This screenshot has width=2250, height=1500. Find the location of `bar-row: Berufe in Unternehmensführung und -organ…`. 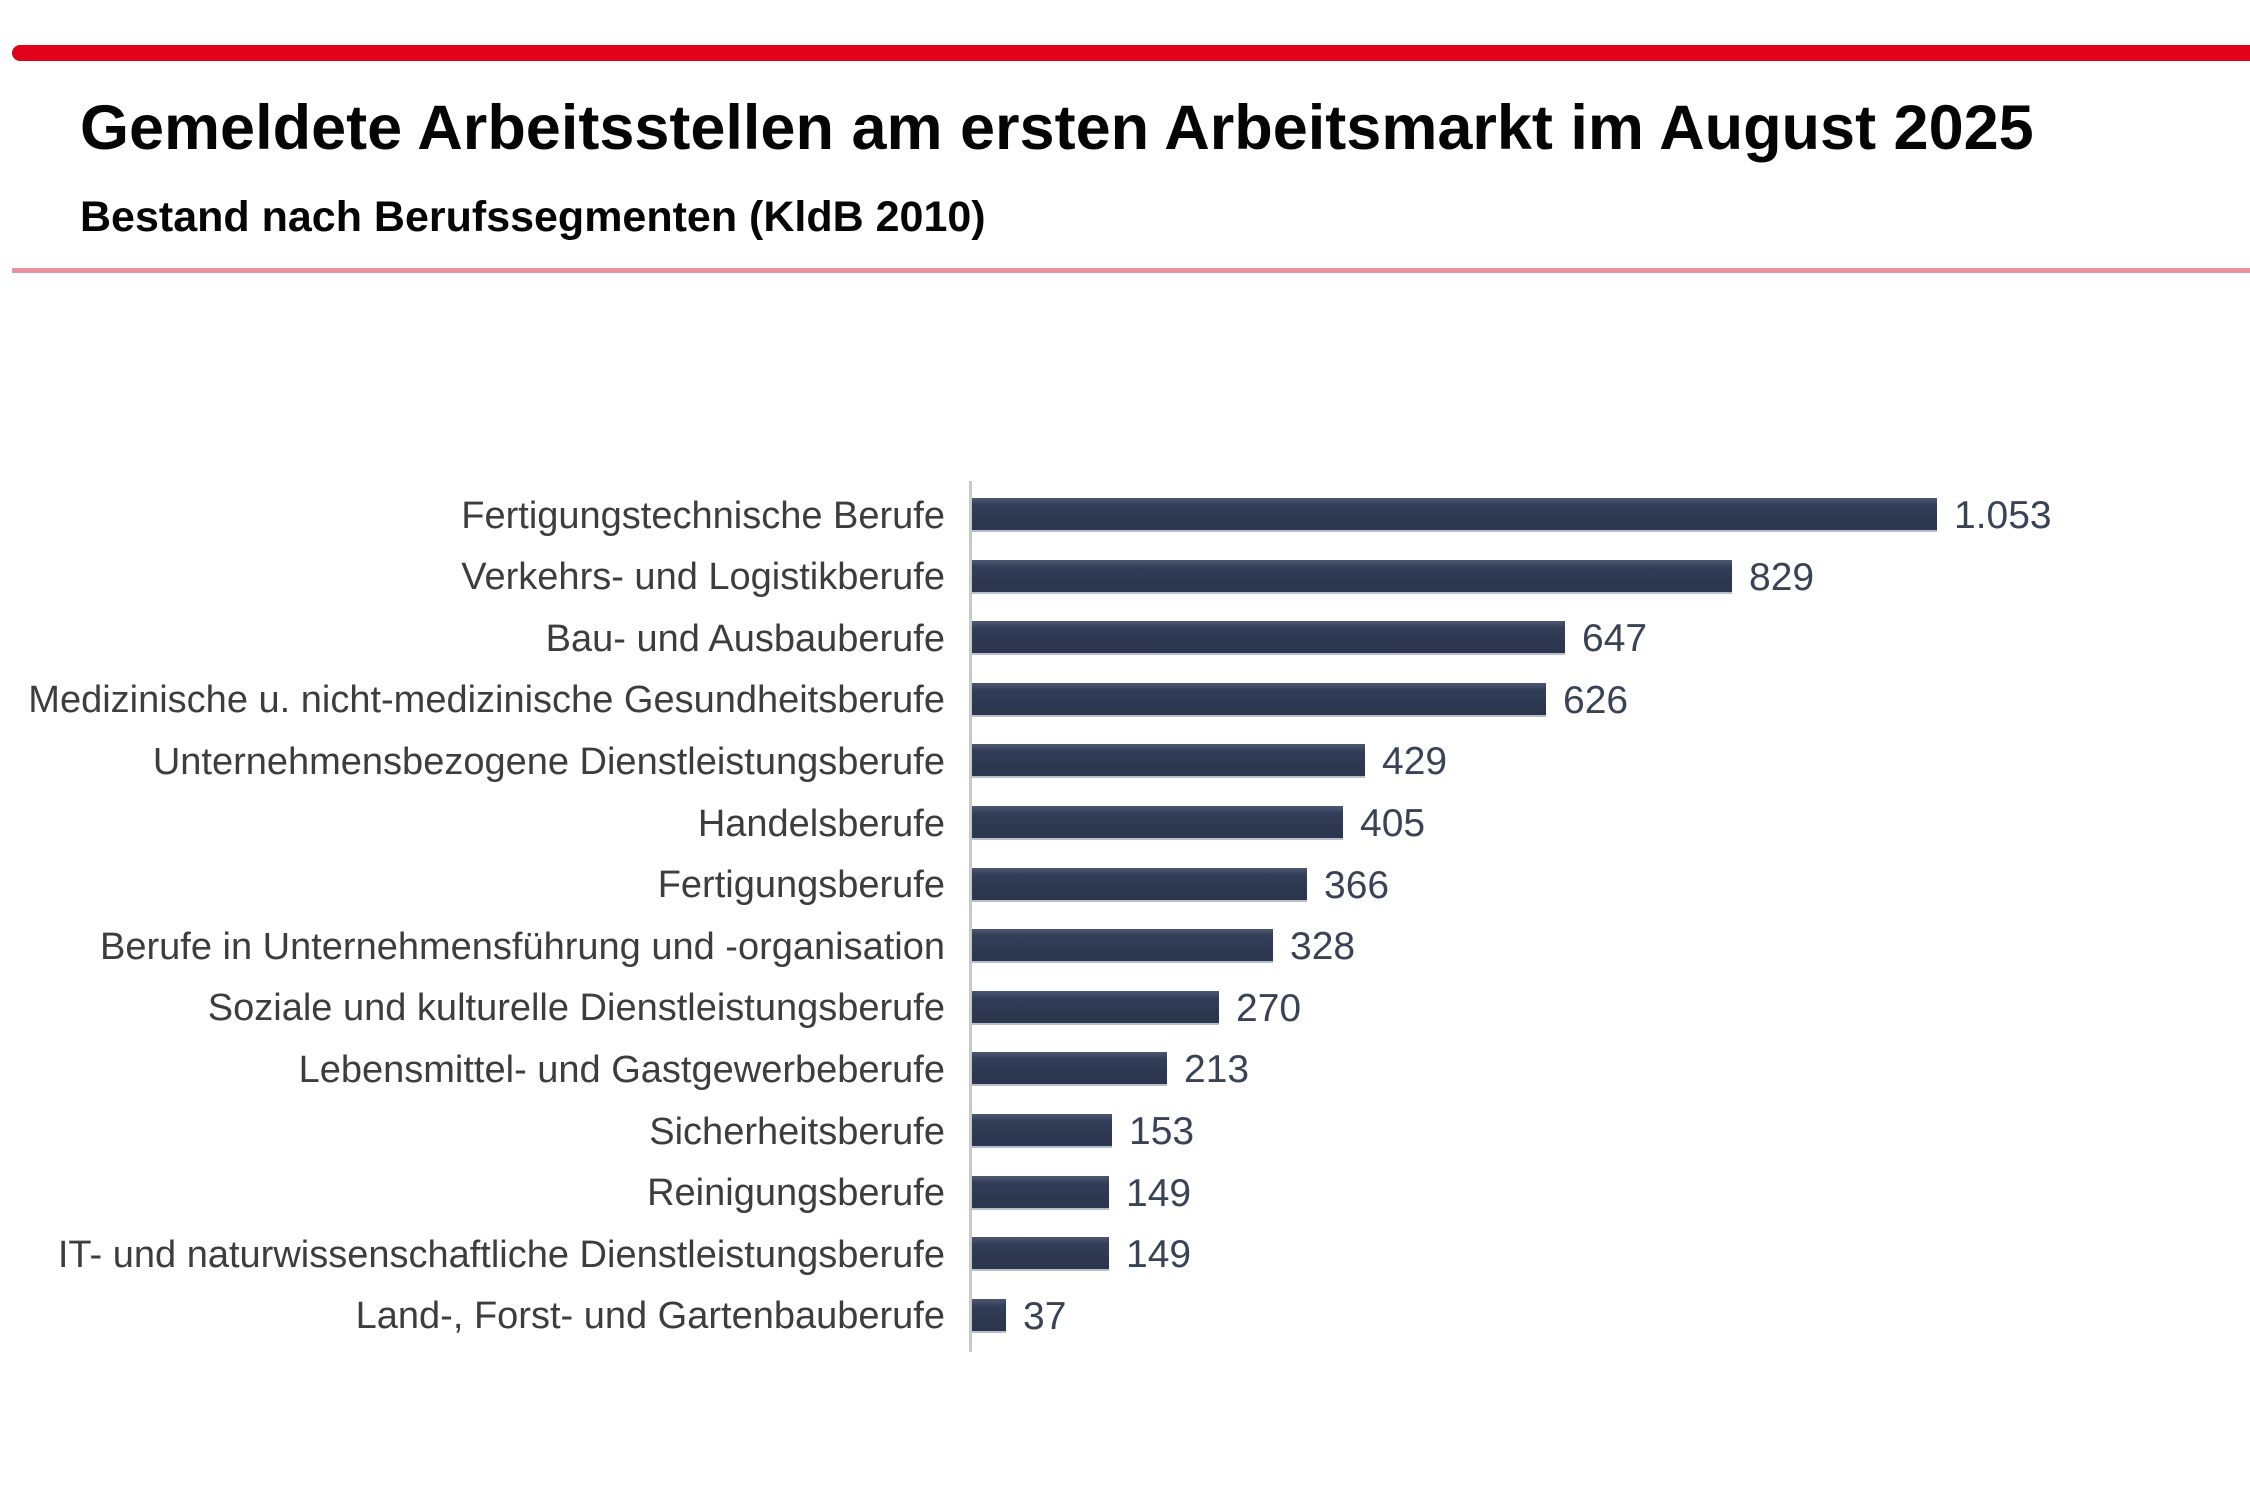

bar-row: Berufe in Unternehmensführung und -organ… is located at coordinates (1125, 947).